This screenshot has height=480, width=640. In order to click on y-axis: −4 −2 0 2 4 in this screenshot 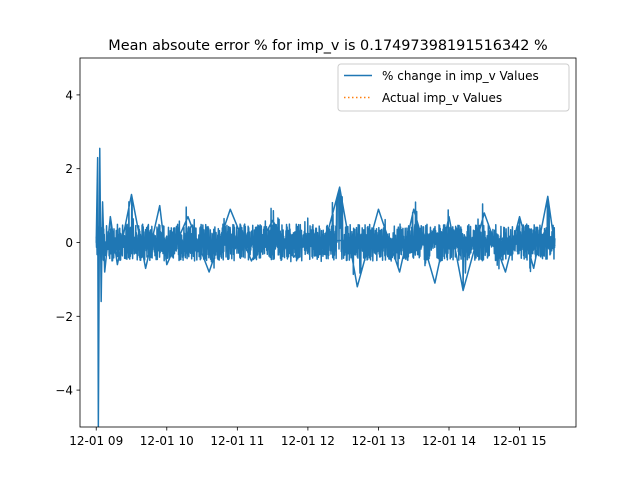, I will do `click(67, 243)`.